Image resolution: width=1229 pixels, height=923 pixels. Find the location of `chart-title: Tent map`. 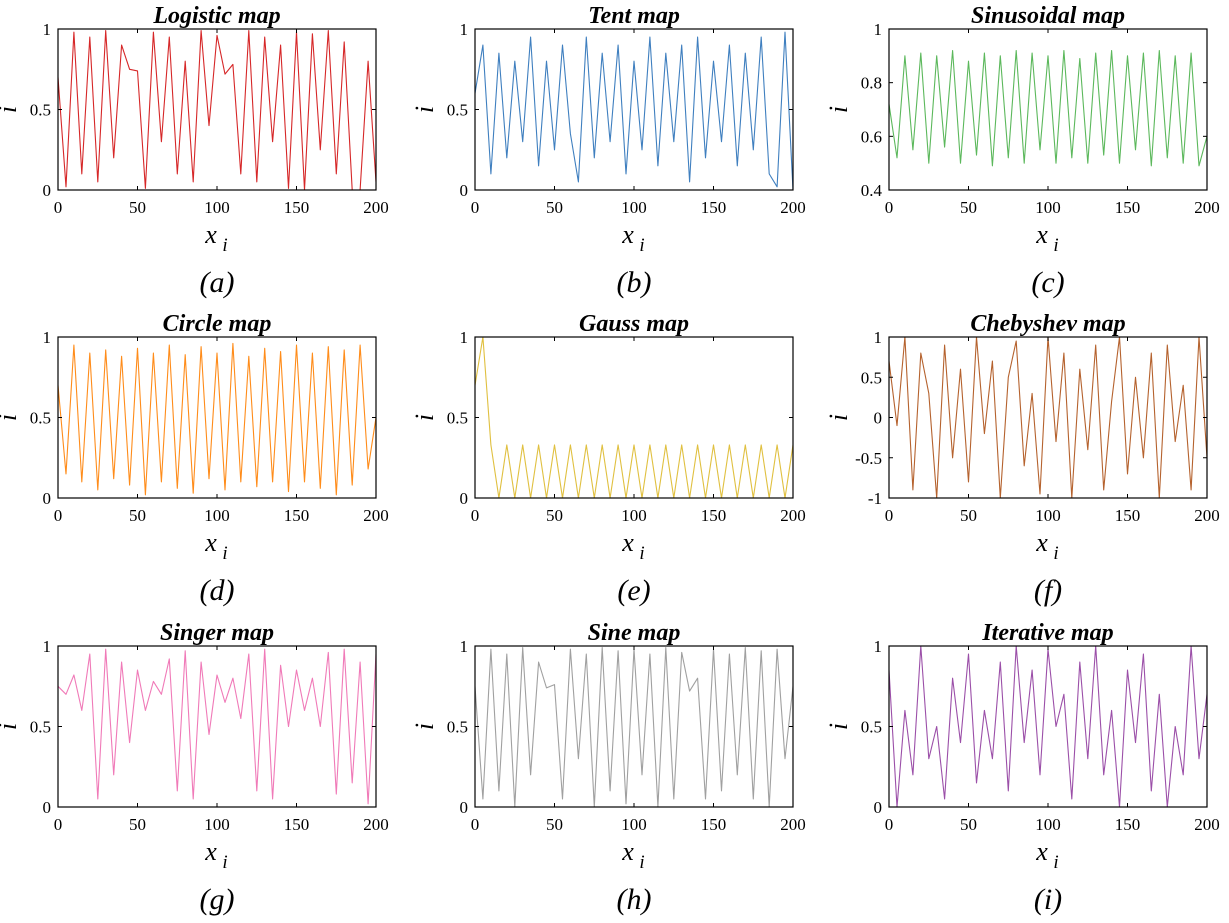

chart-title: Tent map is located at coordinates (634, 16).